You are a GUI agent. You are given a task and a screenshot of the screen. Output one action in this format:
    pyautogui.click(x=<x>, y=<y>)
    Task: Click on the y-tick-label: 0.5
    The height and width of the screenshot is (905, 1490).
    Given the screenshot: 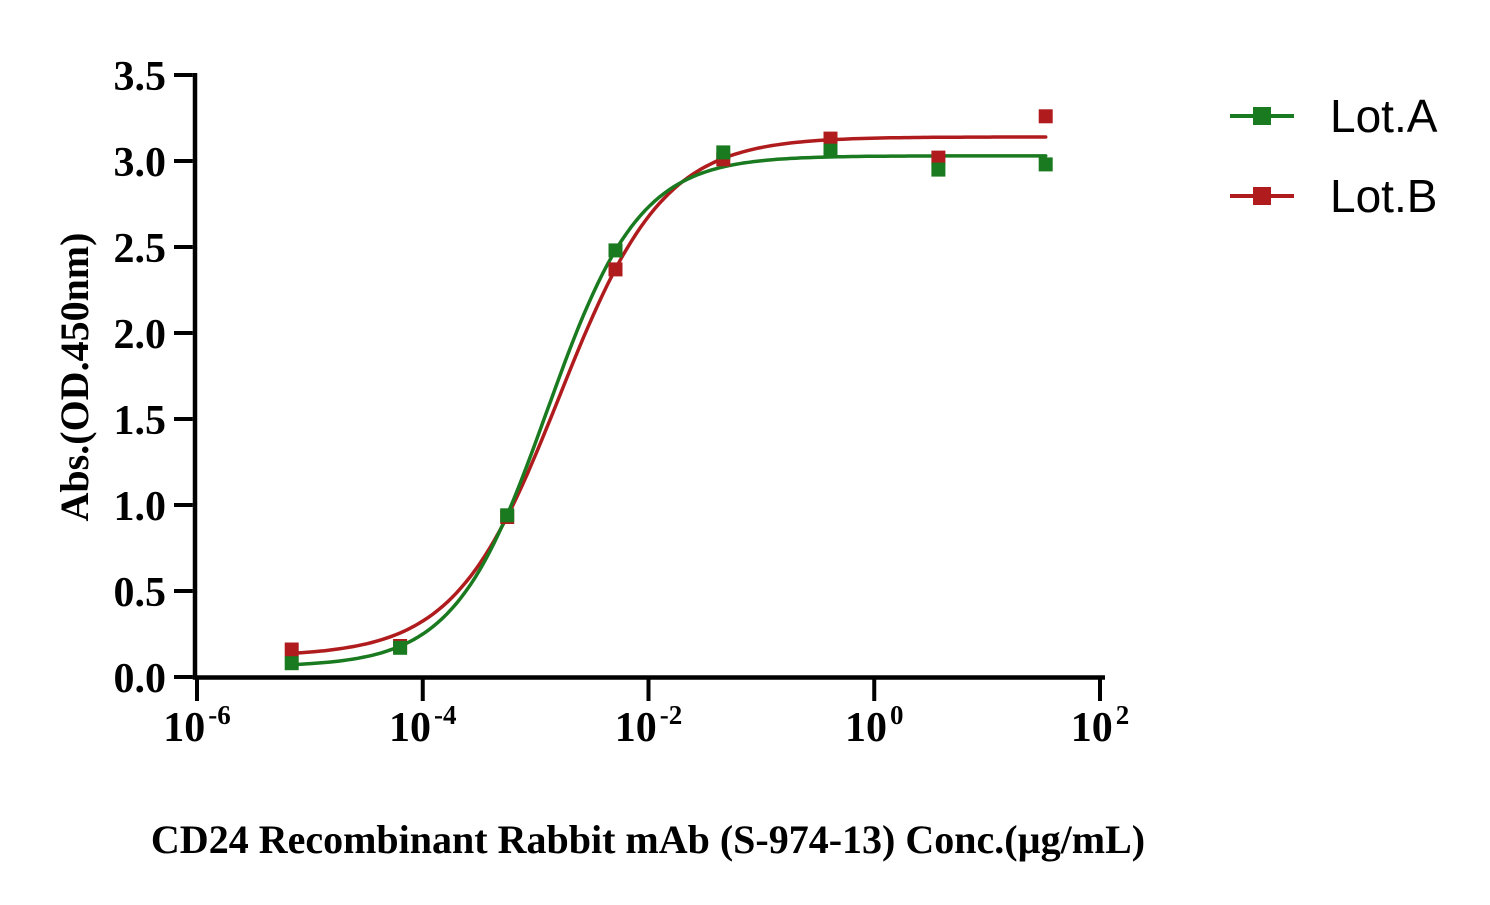 What is the action you would take?
    pyautogui.click(x=140, y=593)
    